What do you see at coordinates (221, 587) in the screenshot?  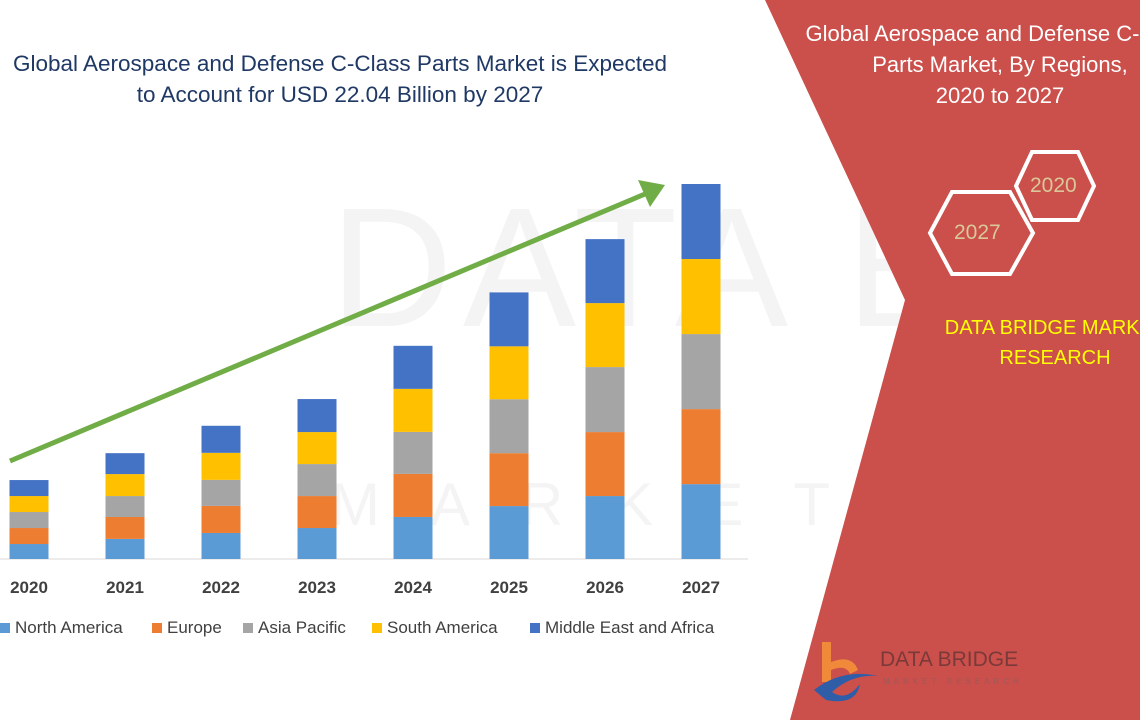 I see `x-tick-label: 2022` at bounding box center [221, 587].